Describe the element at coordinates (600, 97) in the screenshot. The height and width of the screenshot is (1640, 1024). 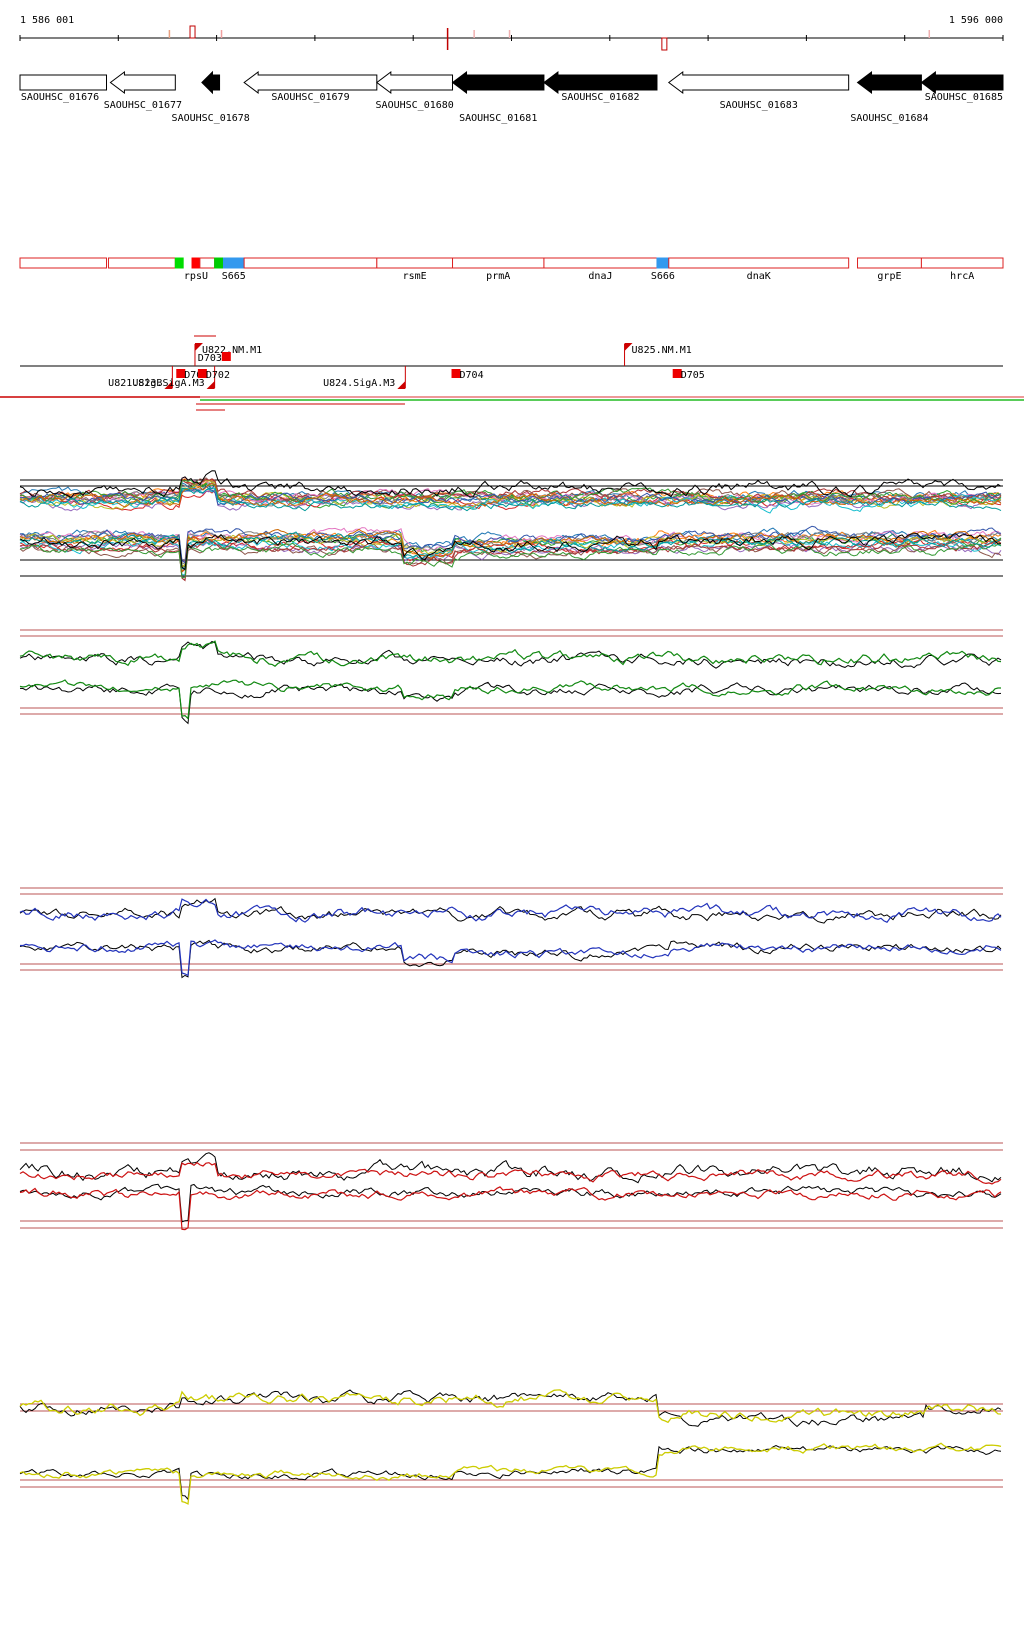
I see `gene-label: SAOUHSC_01682` at that location.